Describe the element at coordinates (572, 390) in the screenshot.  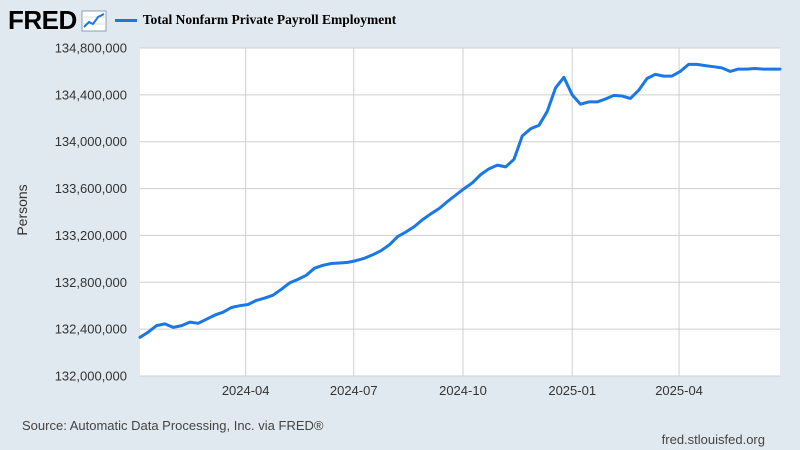
I see `x-tick-label: 2025-01` at that location.